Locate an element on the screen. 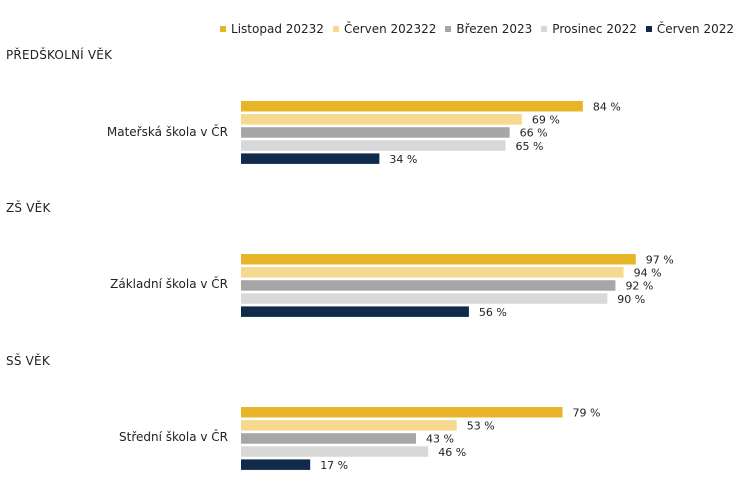 This screenshot has width=740, height=483. data-label-g1-s3: 90 % is located at coordinates (631, 299).